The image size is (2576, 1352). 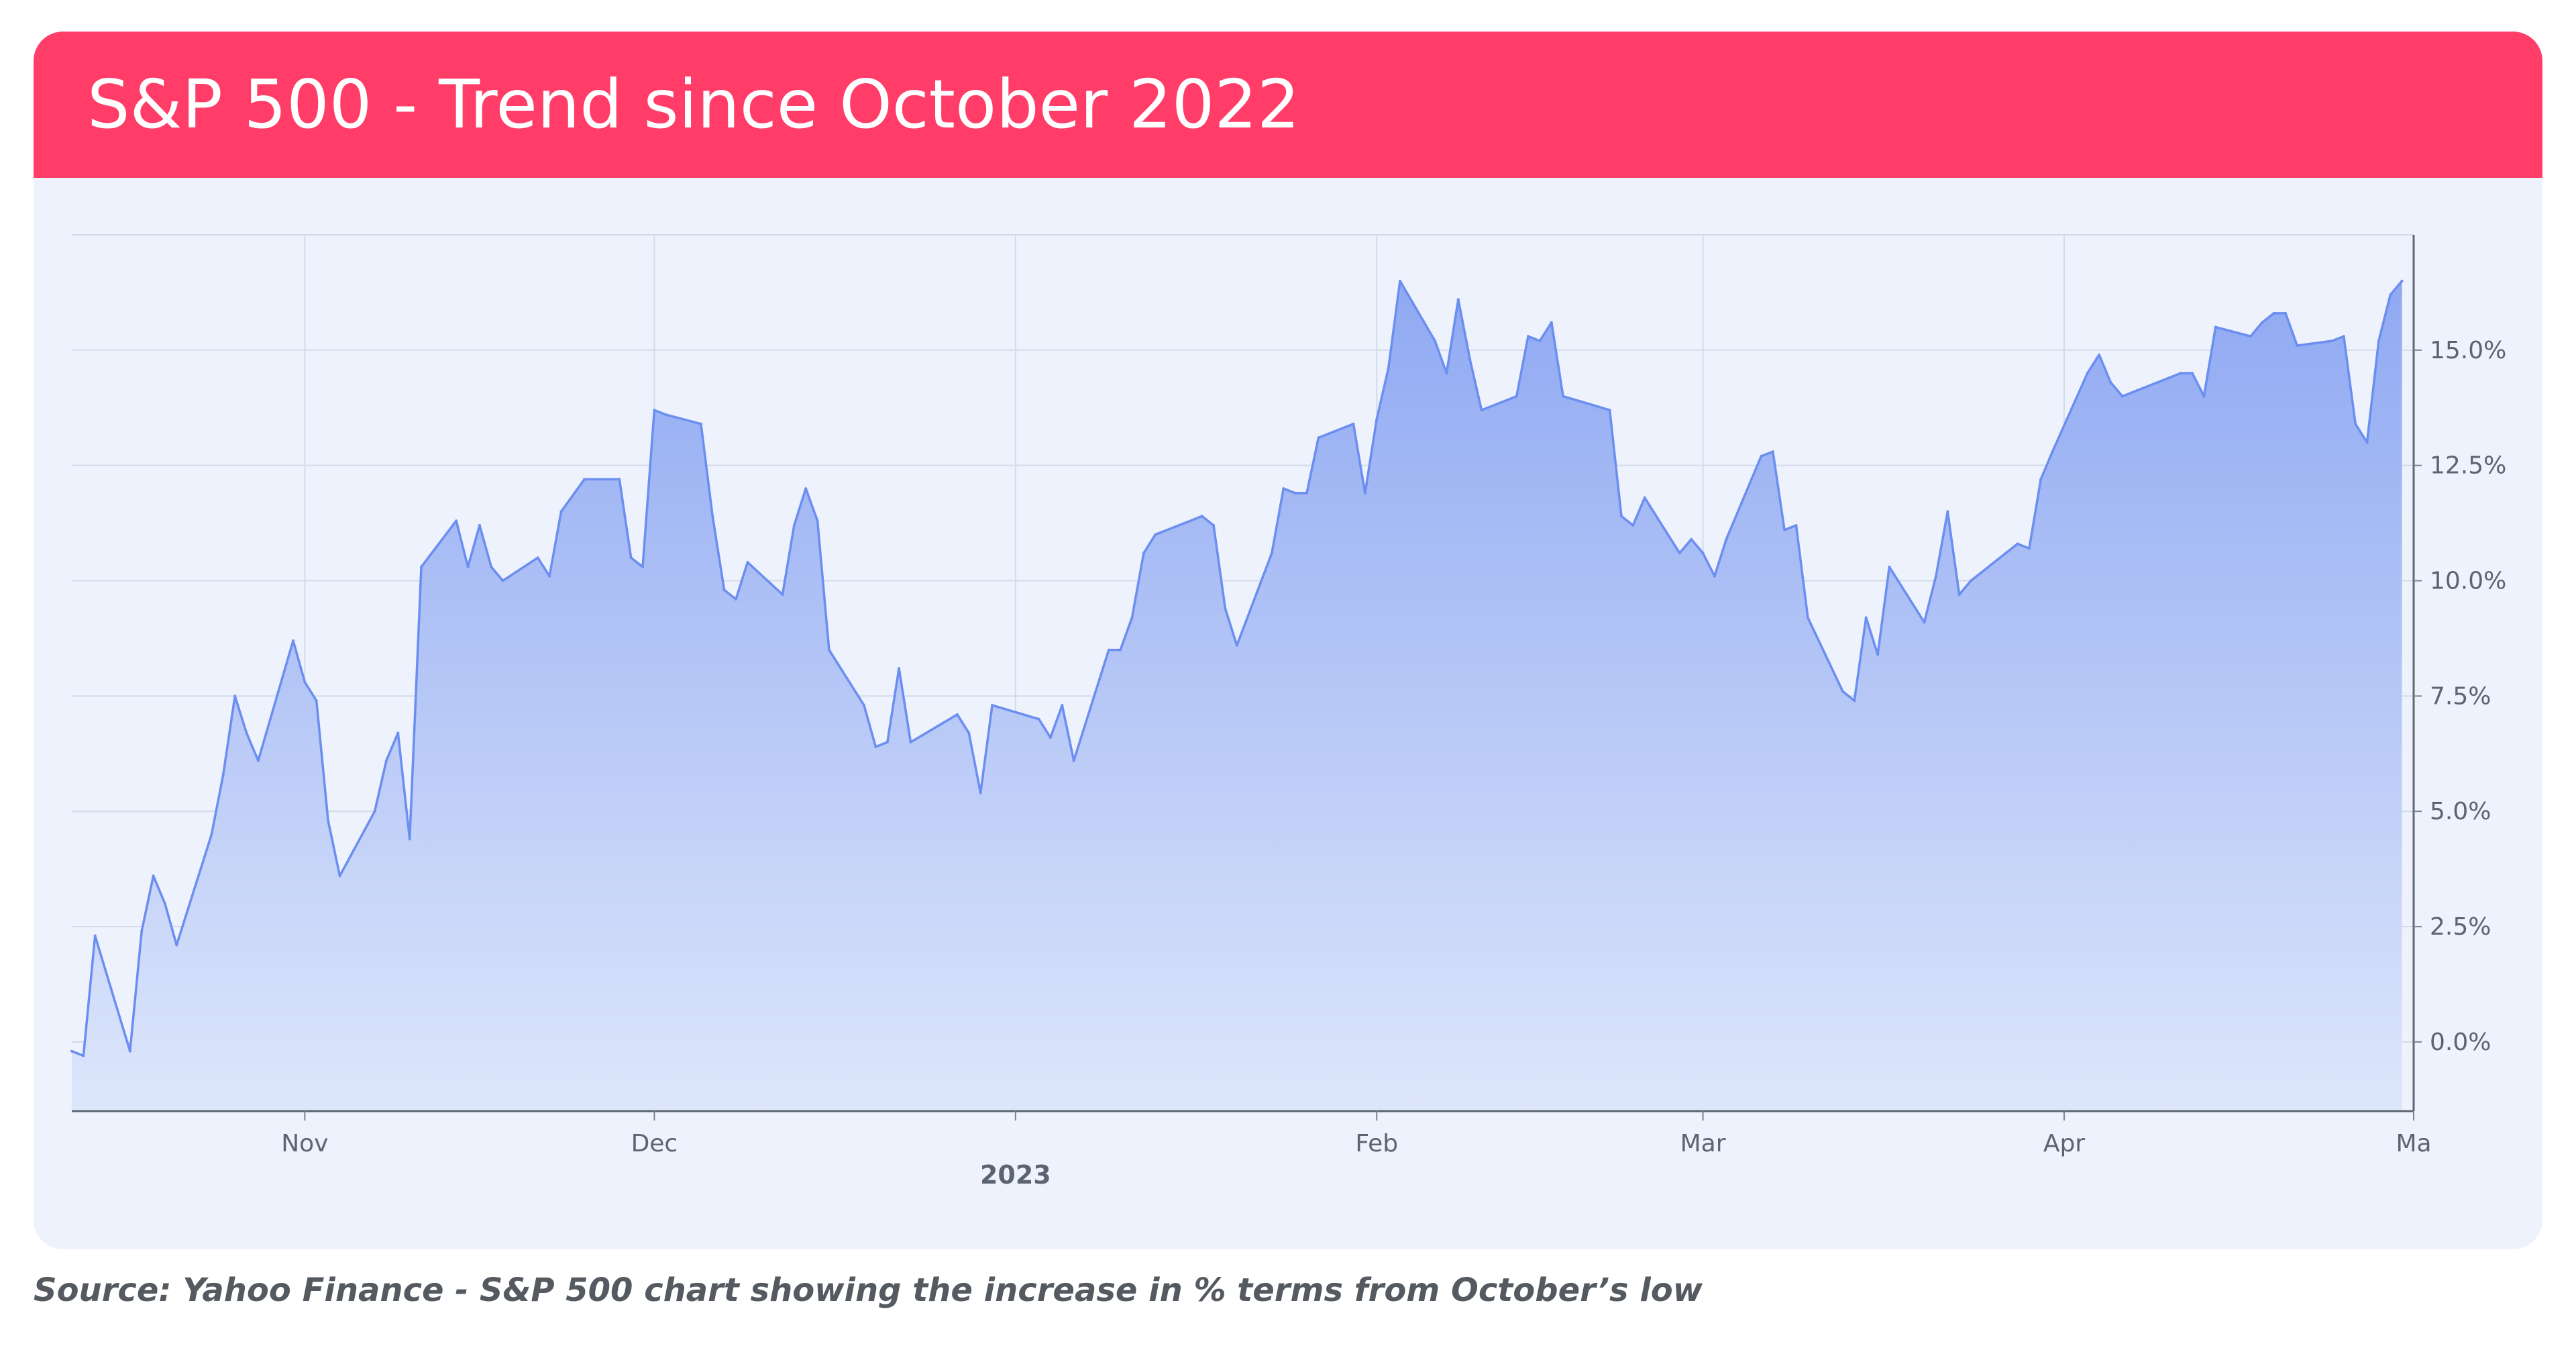 I want to click on card-header: S&P 500 - Trend since October 2022, so click(x=1288, y=105).